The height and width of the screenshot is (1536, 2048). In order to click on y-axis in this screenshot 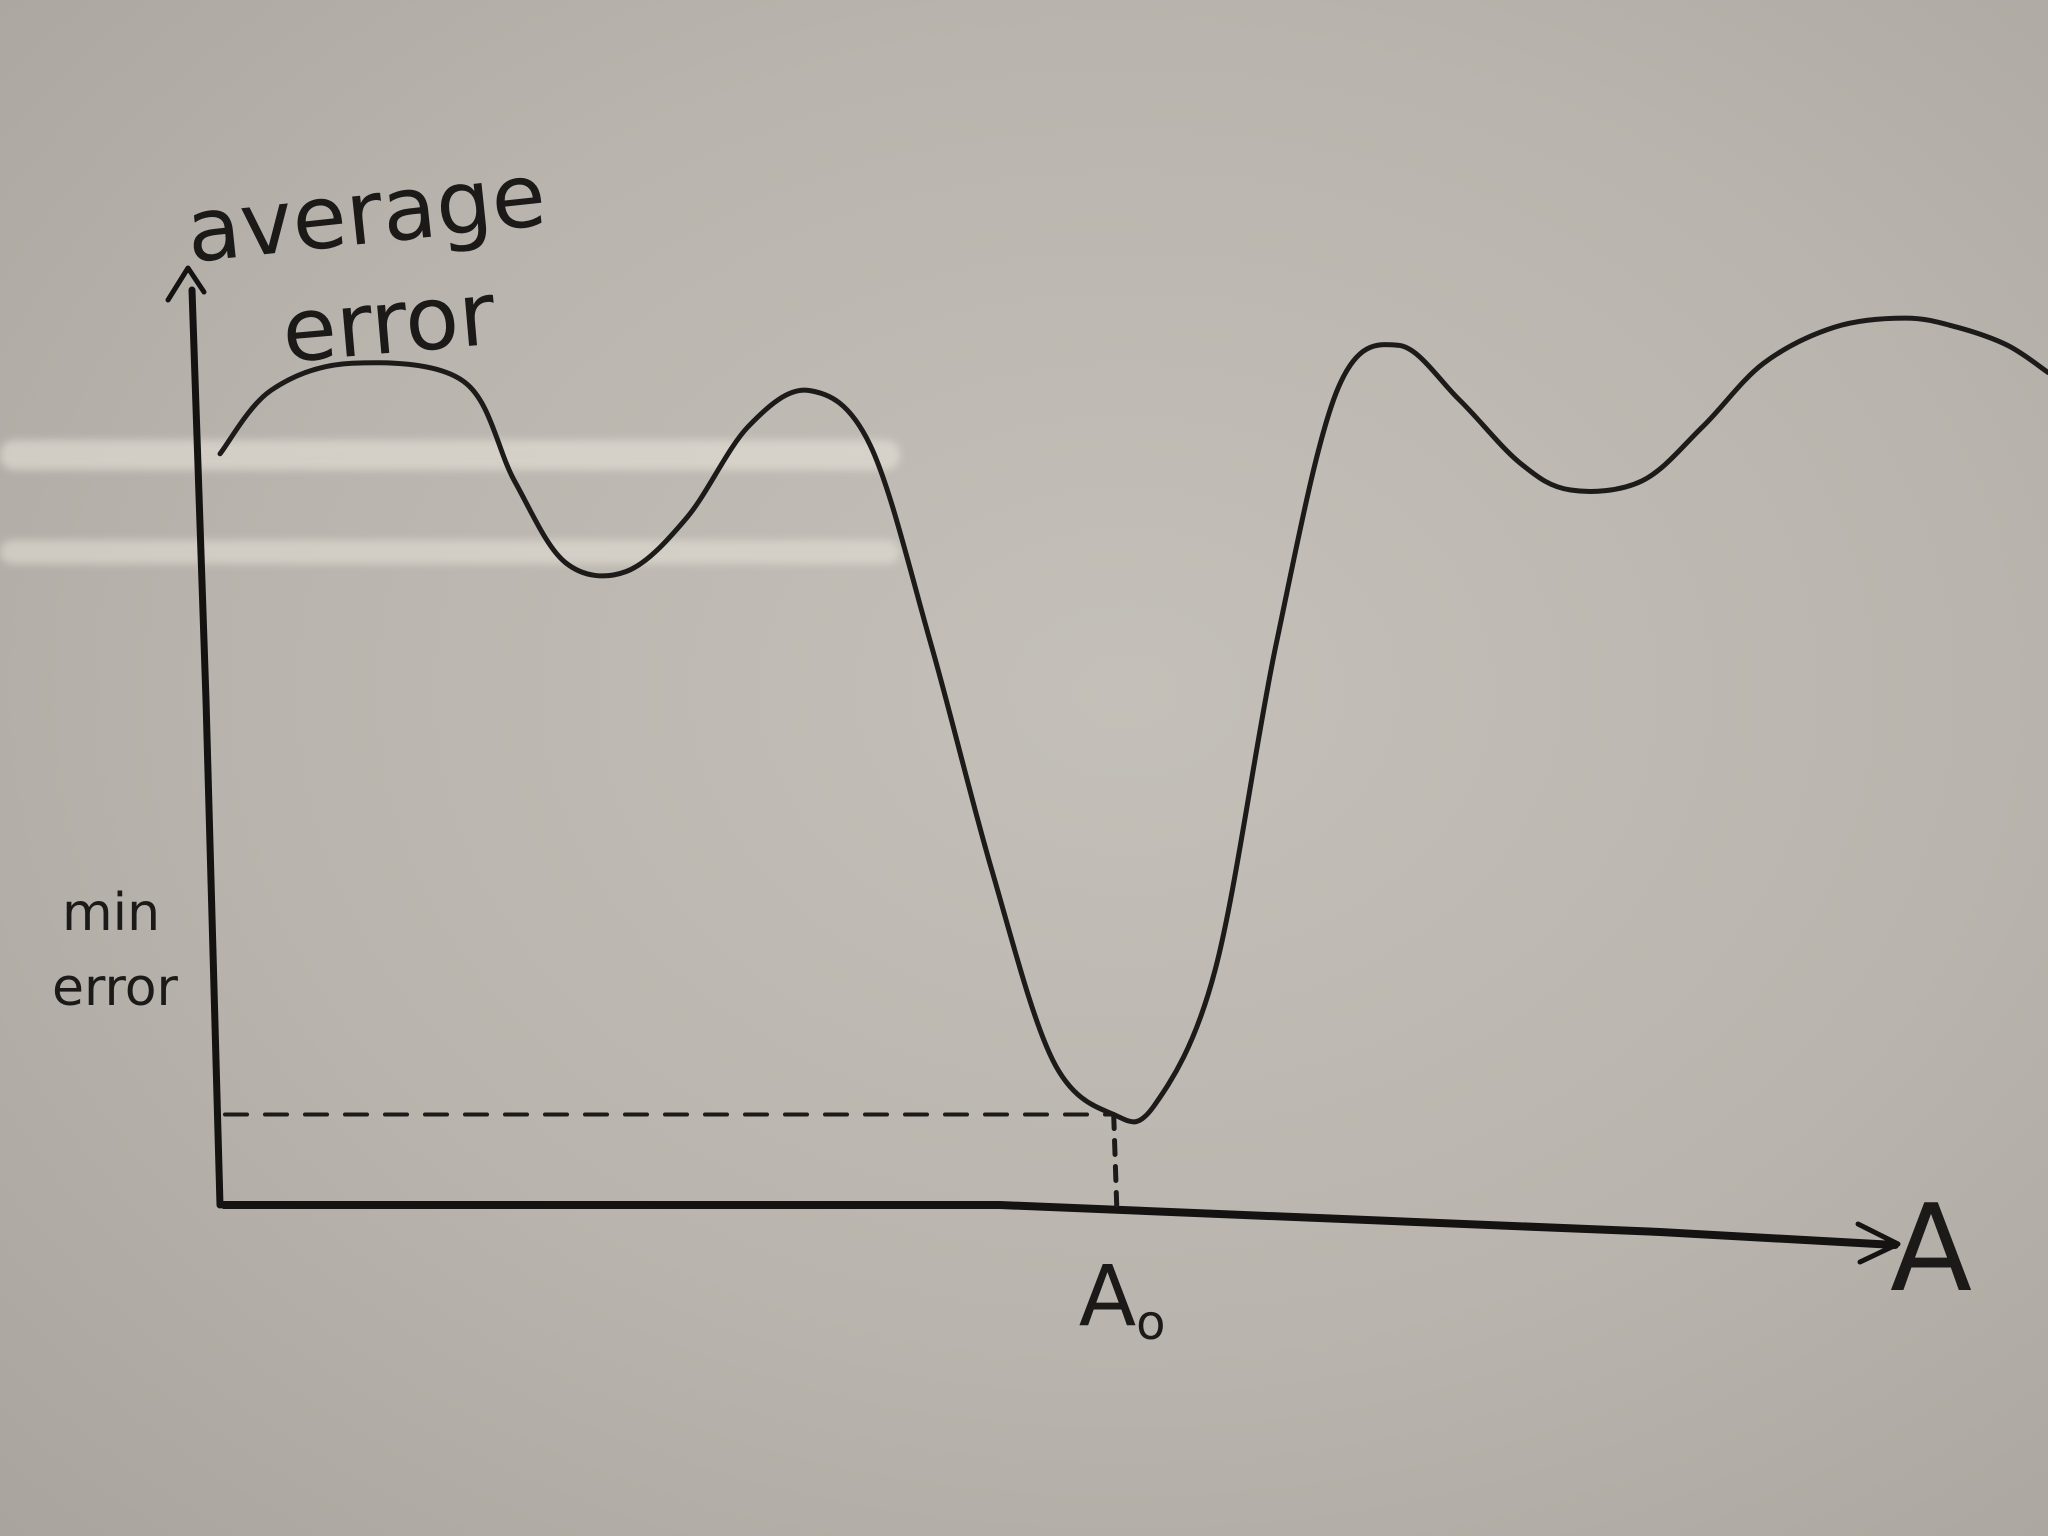, I will do `click(194, 737)`.